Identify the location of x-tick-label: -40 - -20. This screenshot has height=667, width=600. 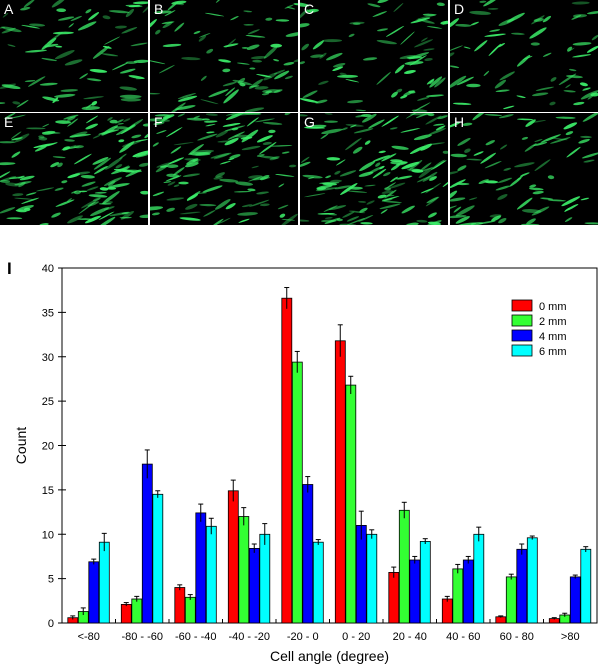
(249, 637).